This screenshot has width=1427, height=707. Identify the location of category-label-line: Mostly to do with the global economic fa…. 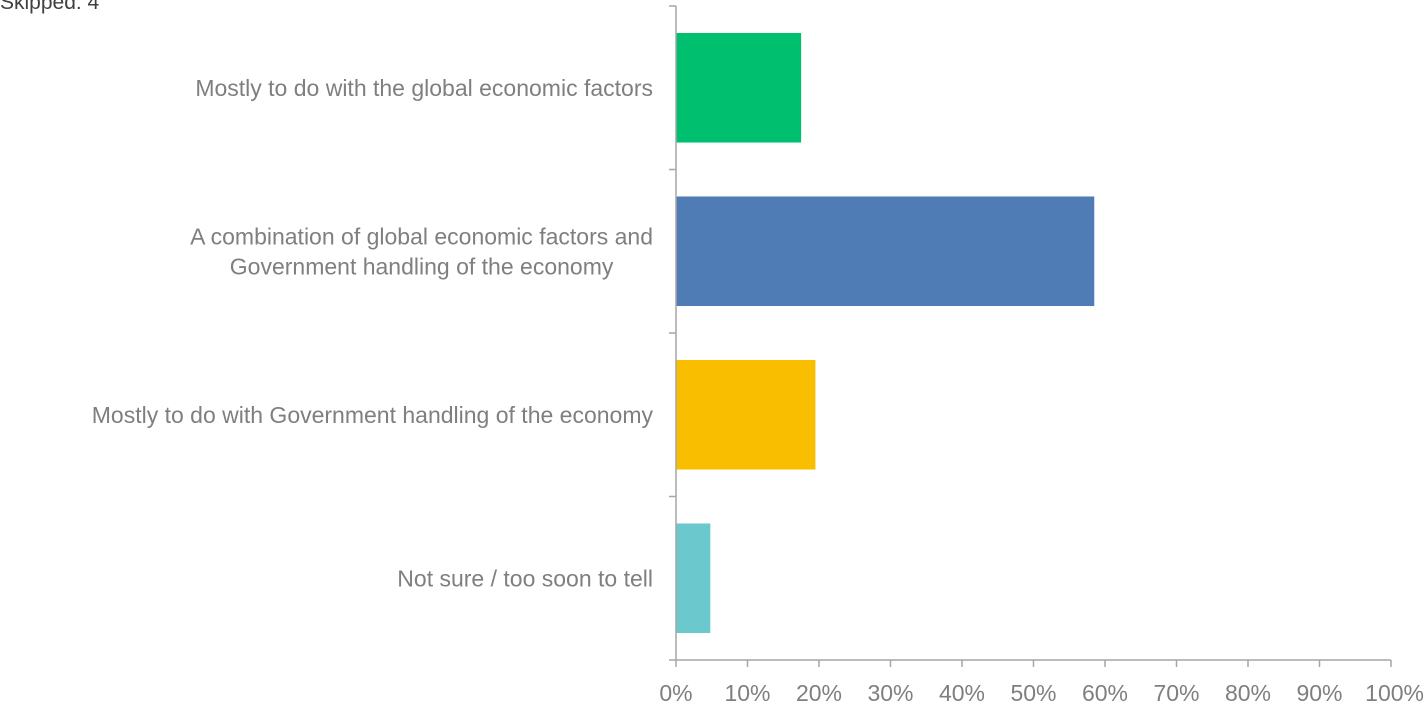
(424, 88).